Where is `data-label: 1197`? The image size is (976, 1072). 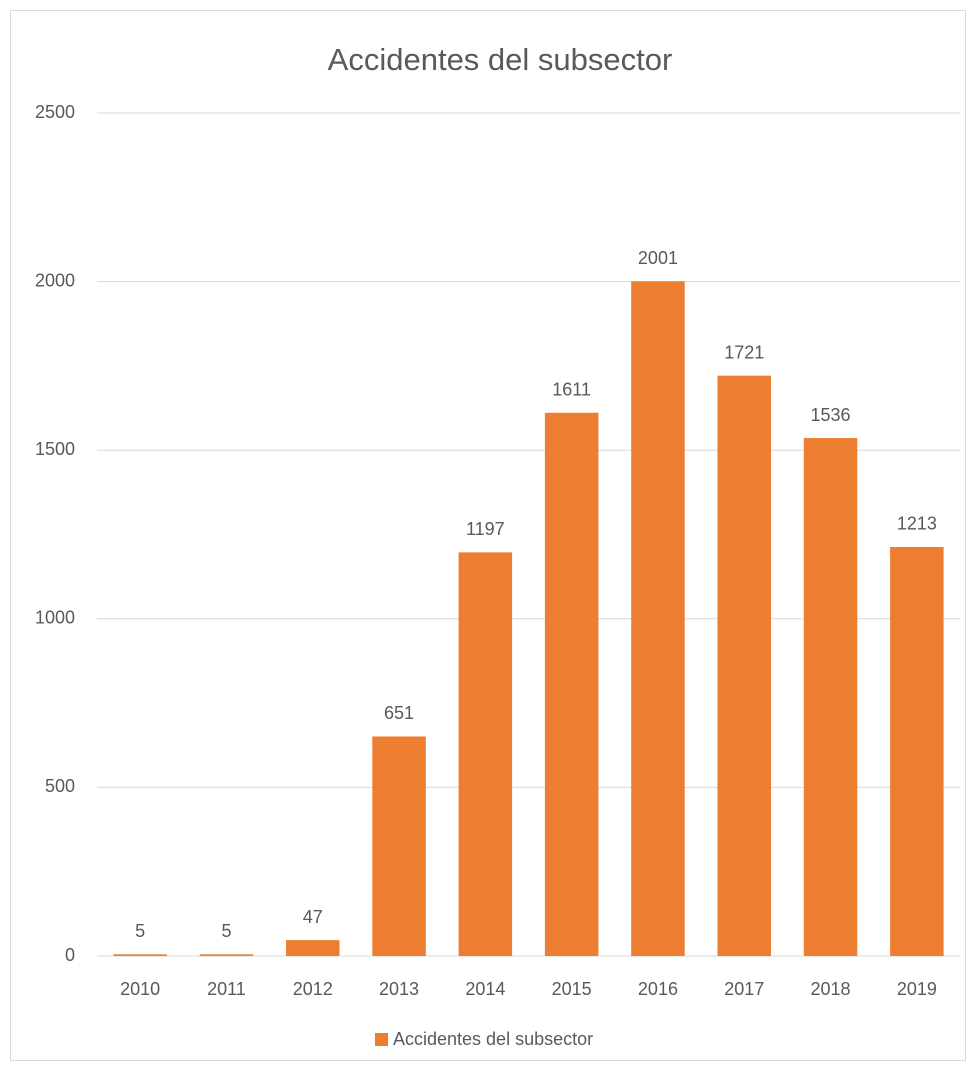 data-label: 1197 is located at coordinates (485, 529).